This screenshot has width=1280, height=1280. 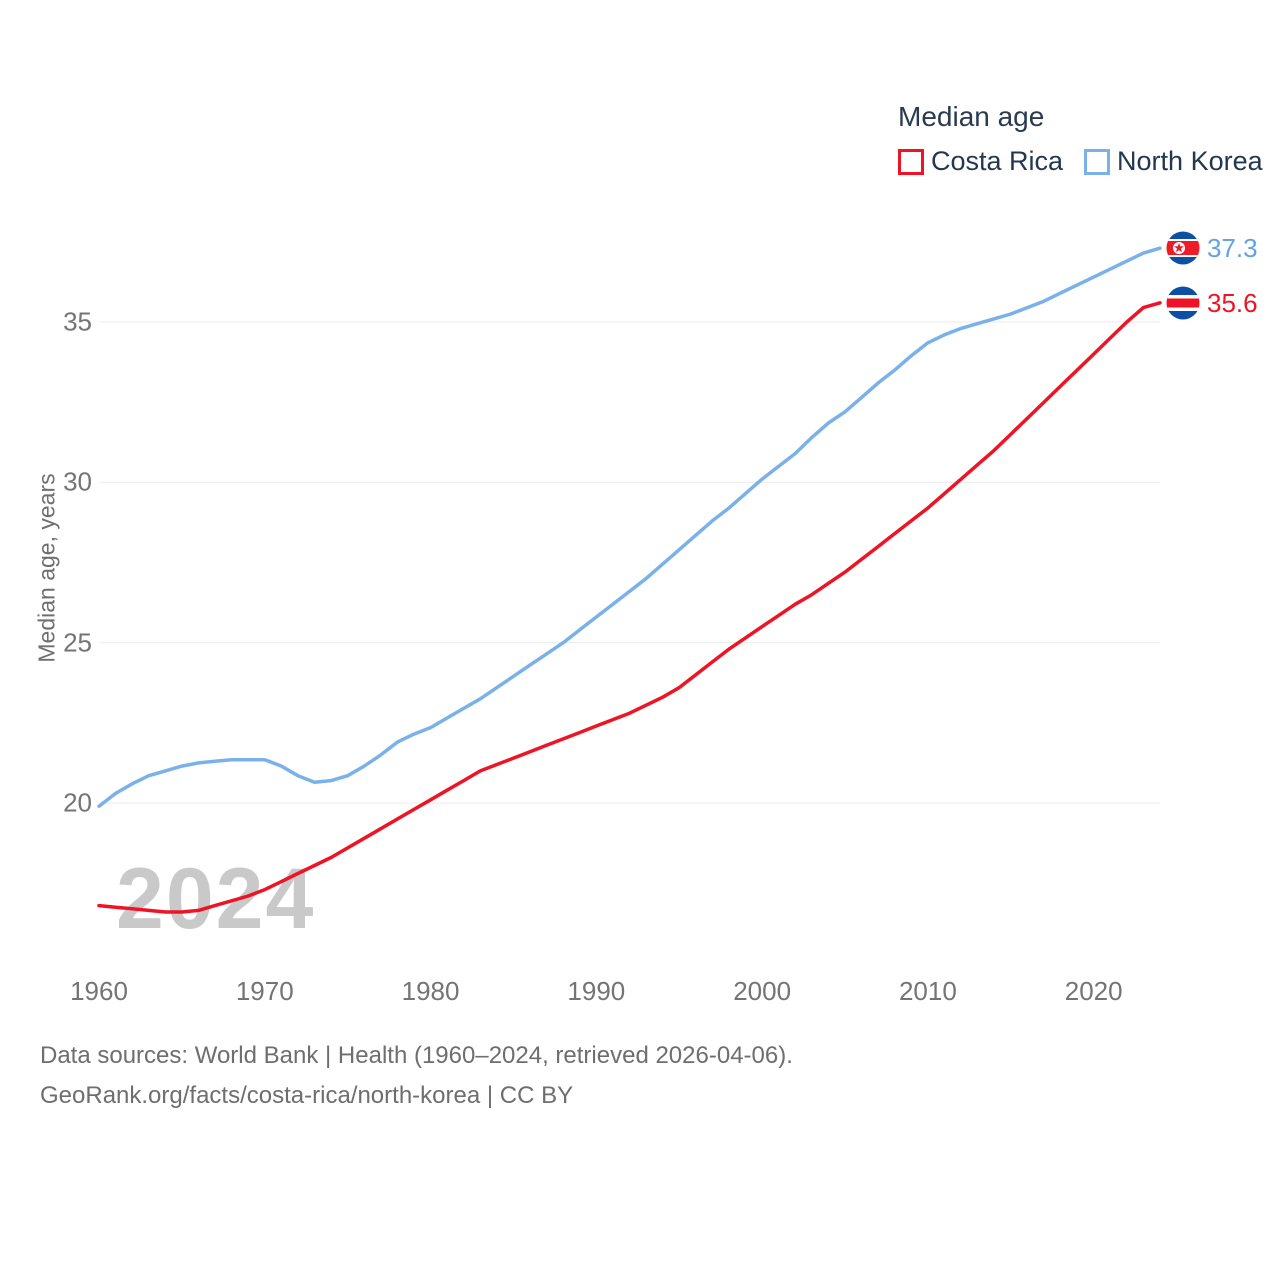 I want to click on legend-row: Costa Rica North Korea, so click(x=1080, y=161).